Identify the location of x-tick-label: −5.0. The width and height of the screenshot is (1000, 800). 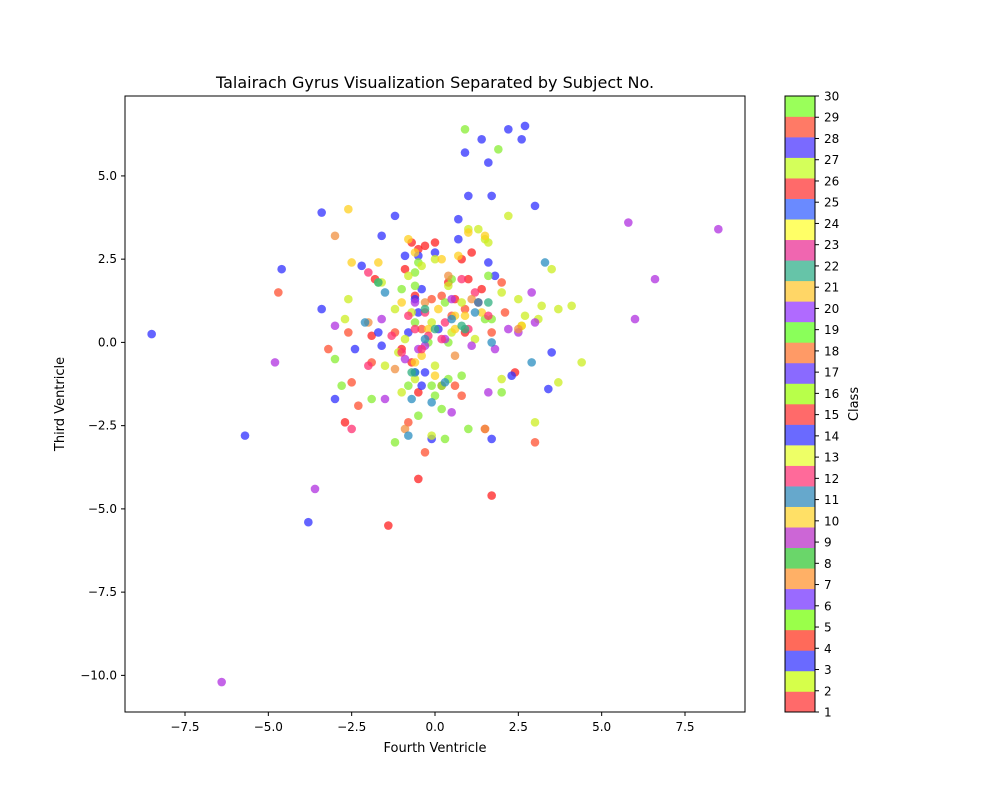
(268, 727).